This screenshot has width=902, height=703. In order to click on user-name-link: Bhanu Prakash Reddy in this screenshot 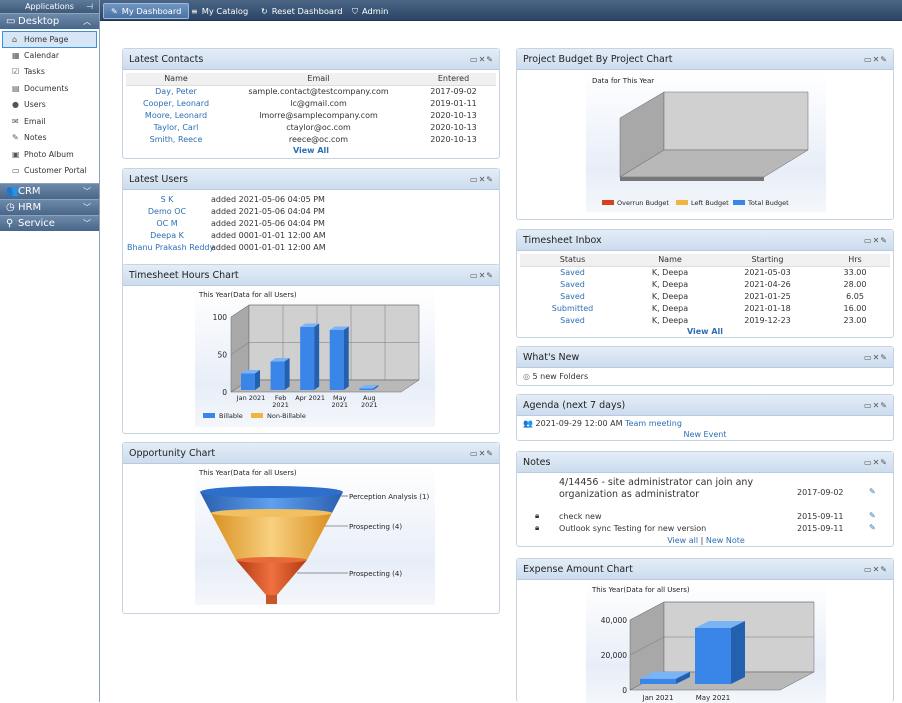, I will do `click(171, 247)`.